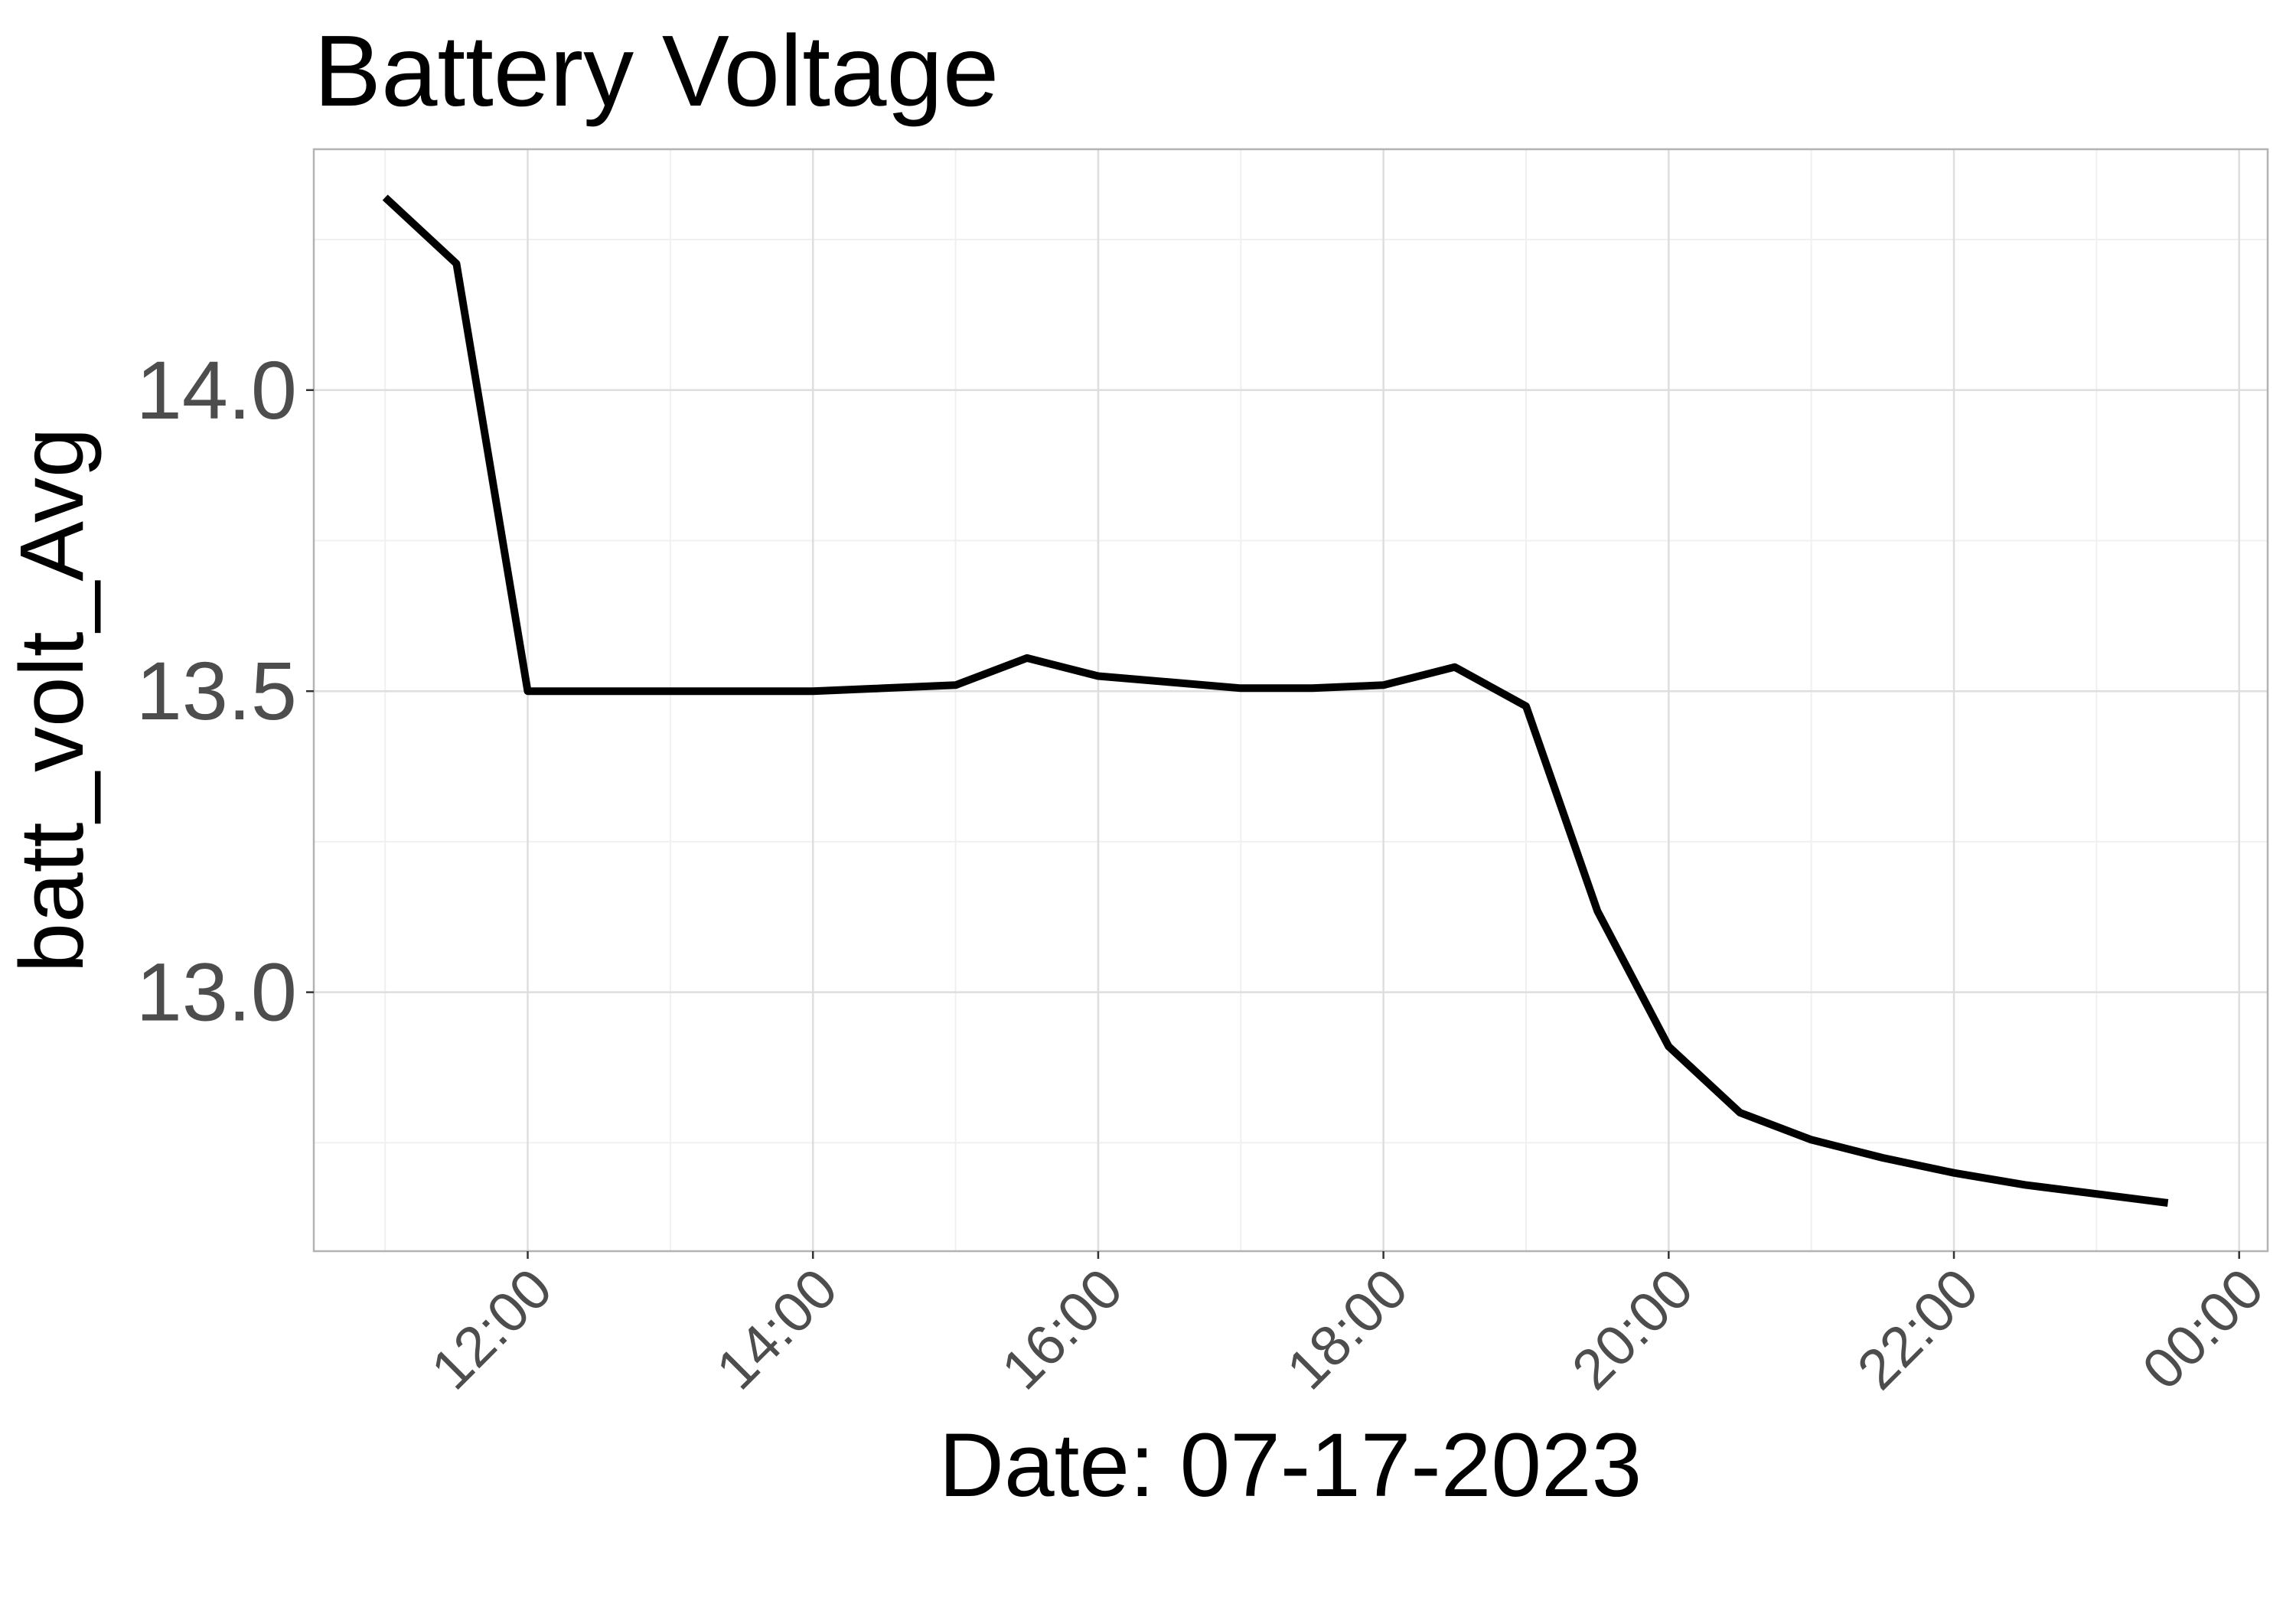  What do you see at coordinates (656, 71) in the screenshot?
I see `chart-title: Battery Voltage` at bounding box center [656, 71].